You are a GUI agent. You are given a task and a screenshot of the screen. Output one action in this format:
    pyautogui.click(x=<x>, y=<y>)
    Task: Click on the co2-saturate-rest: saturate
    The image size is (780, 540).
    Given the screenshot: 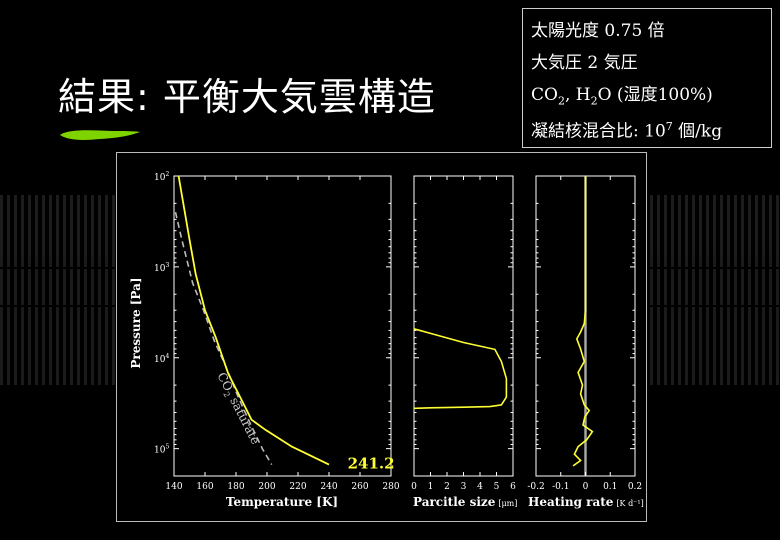 What is the action you would take?
    pyautogui.click(x=243, y=419)
    